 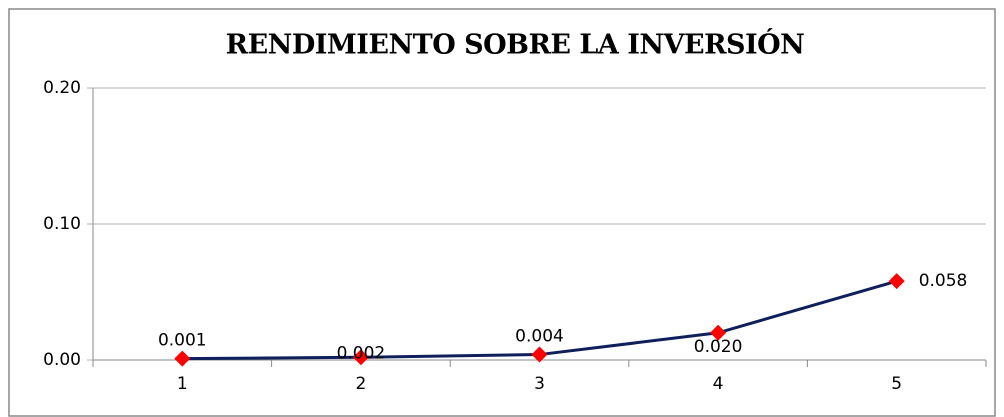 What do you see at coordinates (515, 44) in the screenshot?
I see `chart-title: RENDIMIENTO SOBRE LA INVERSIÓN` at bounding box center [515, 44].